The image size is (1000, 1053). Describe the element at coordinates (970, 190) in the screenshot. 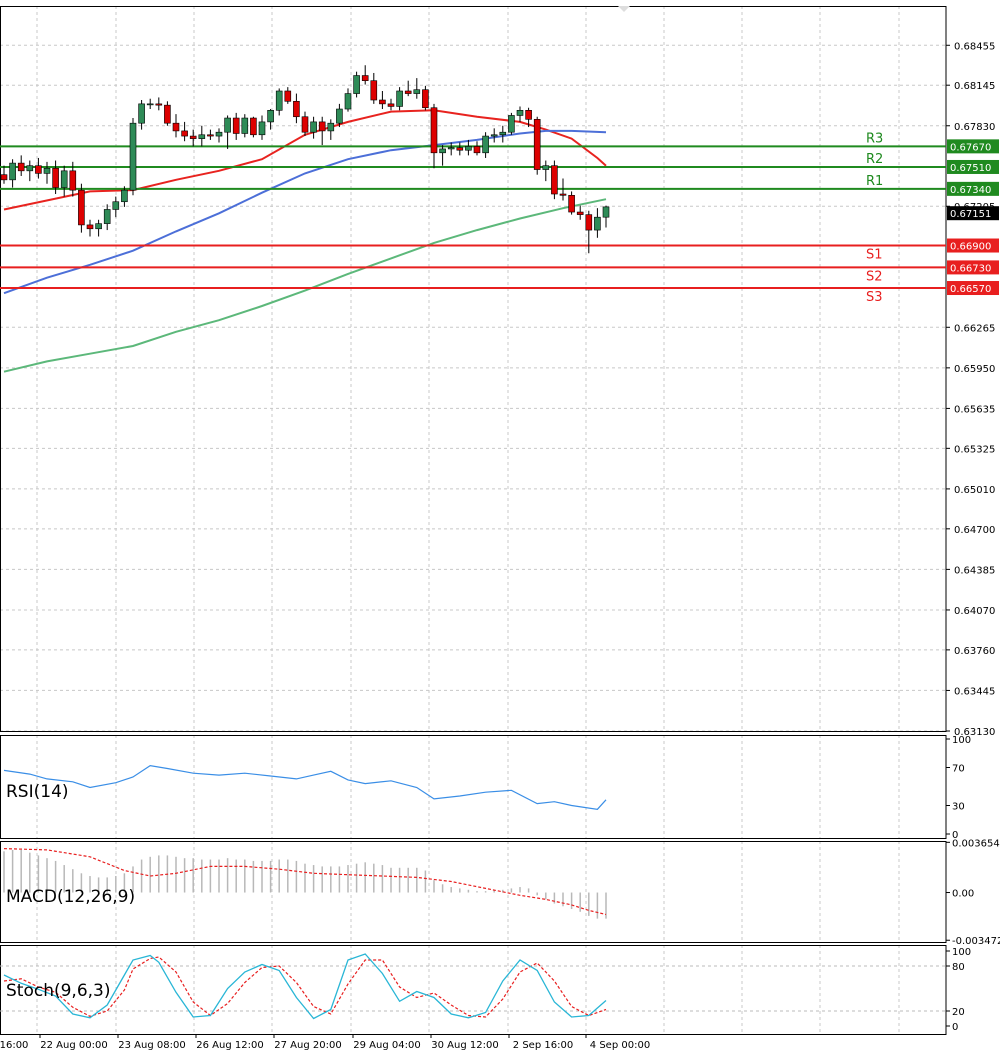

I see `level-price-label: 0.67340` at that location.